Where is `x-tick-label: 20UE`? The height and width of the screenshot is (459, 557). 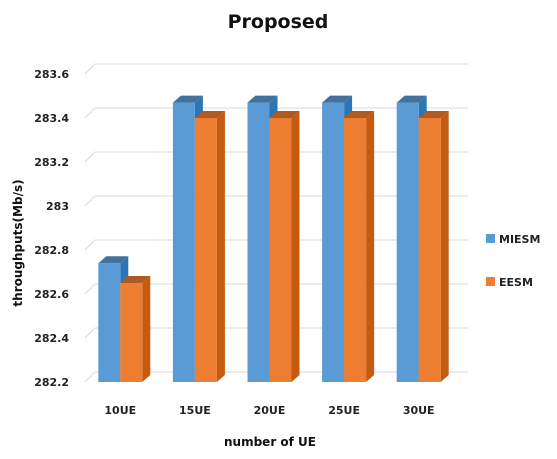 x-tick-label: 20UE is located at coordinates (270, 410).